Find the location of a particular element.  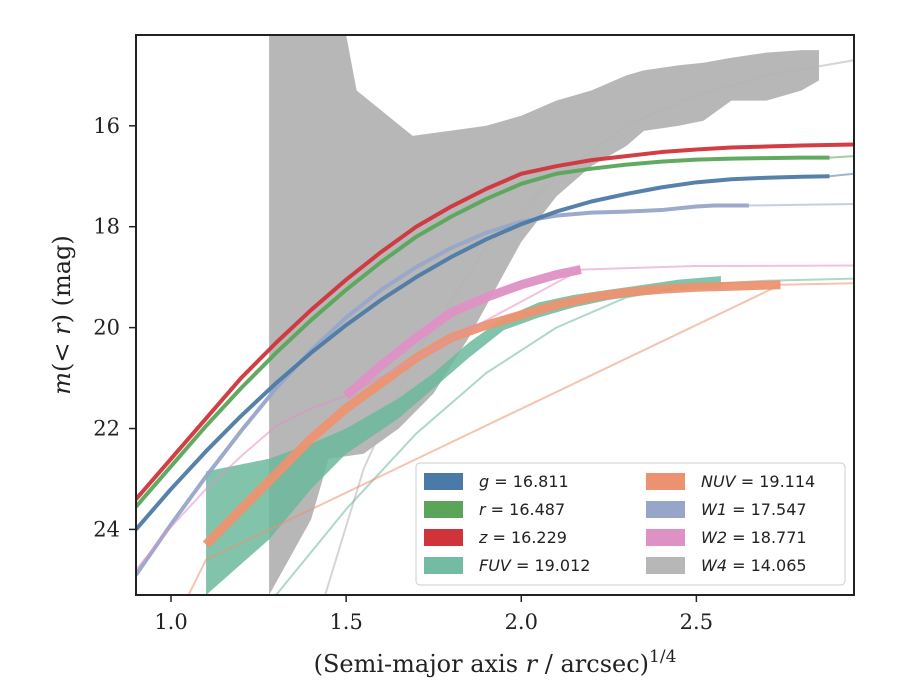

x-tick-label: 1.0 is located at coordinates (170, 622).